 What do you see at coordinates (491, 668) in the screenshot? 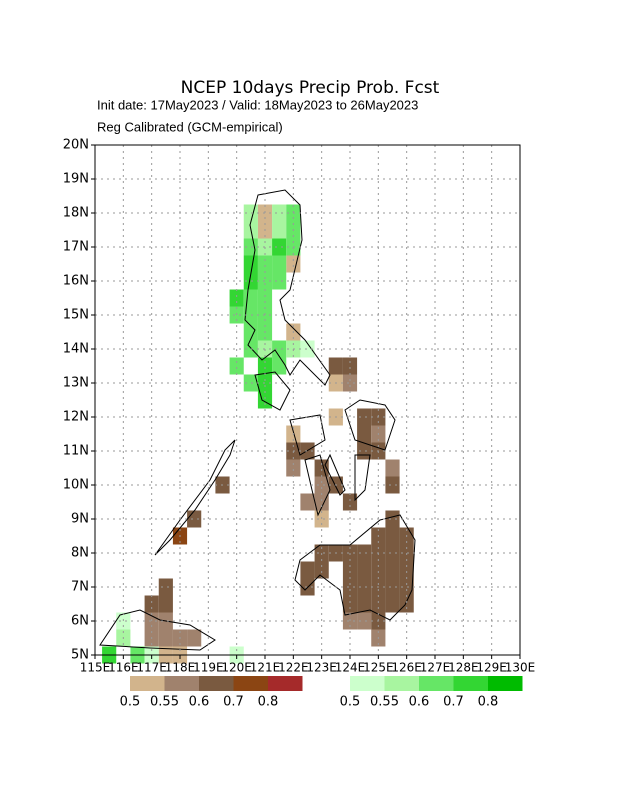
I see `x-tick-label: 129E` at bounding box center [491, 668].